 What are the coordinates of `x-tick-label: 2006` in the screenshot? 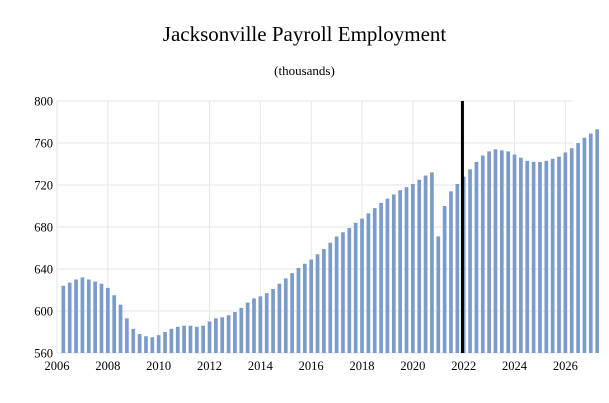 It's located at (57, 366).